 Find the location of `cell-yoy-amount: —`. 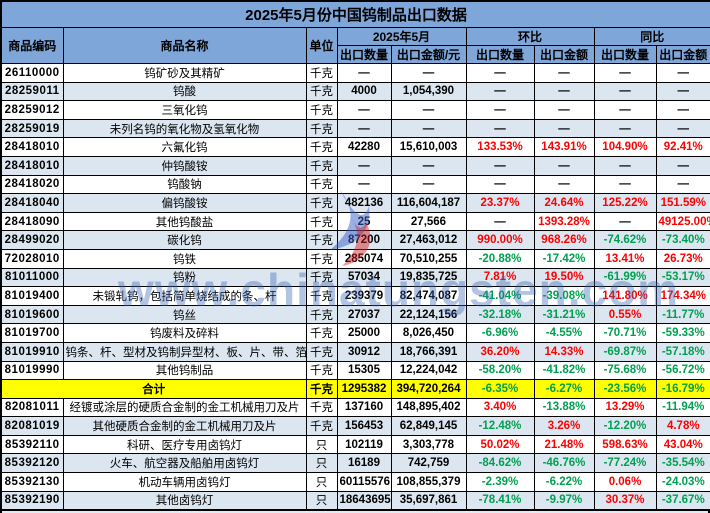

cell-yoy-amount: — is located at coordinates (682, 184).